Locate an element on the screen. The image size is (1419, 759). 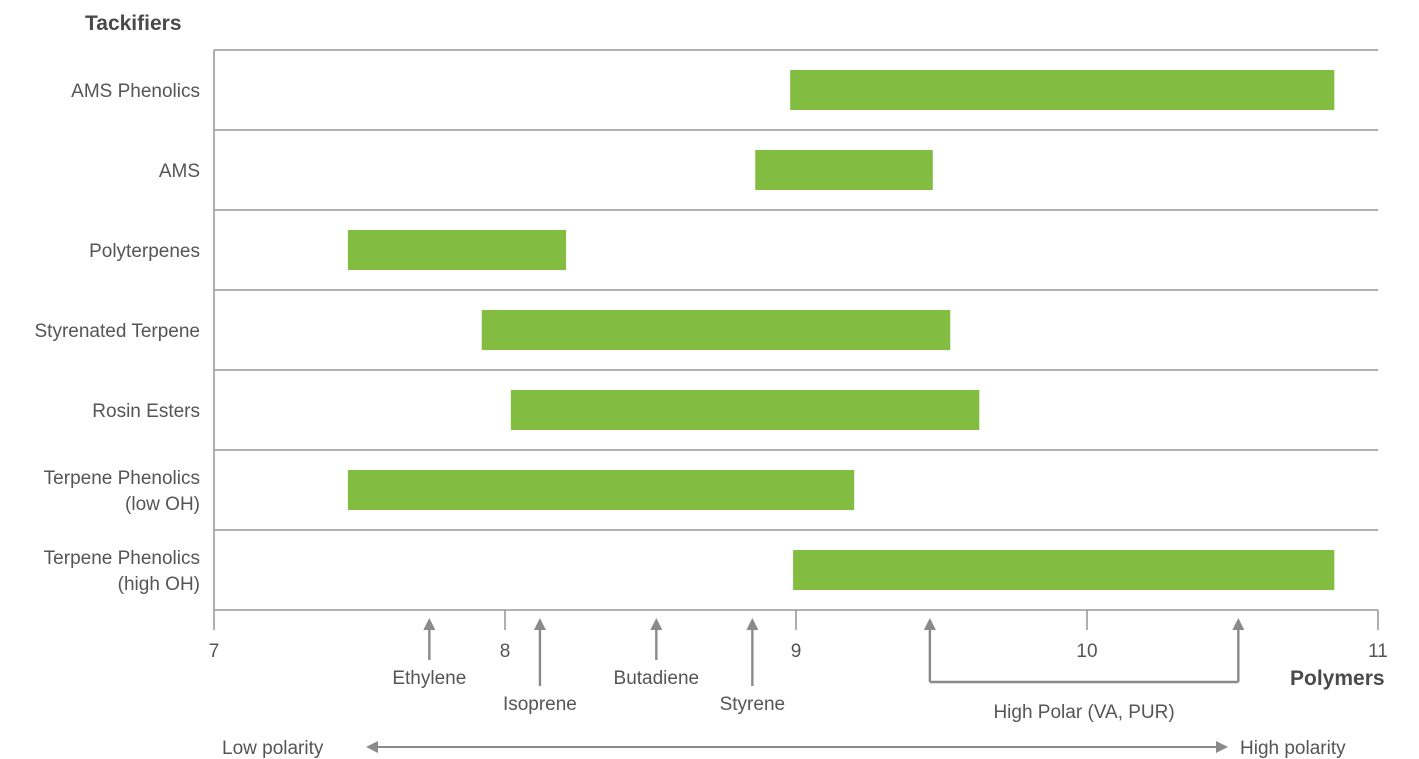
category-label: AMS is located at coordinates (179, 171).